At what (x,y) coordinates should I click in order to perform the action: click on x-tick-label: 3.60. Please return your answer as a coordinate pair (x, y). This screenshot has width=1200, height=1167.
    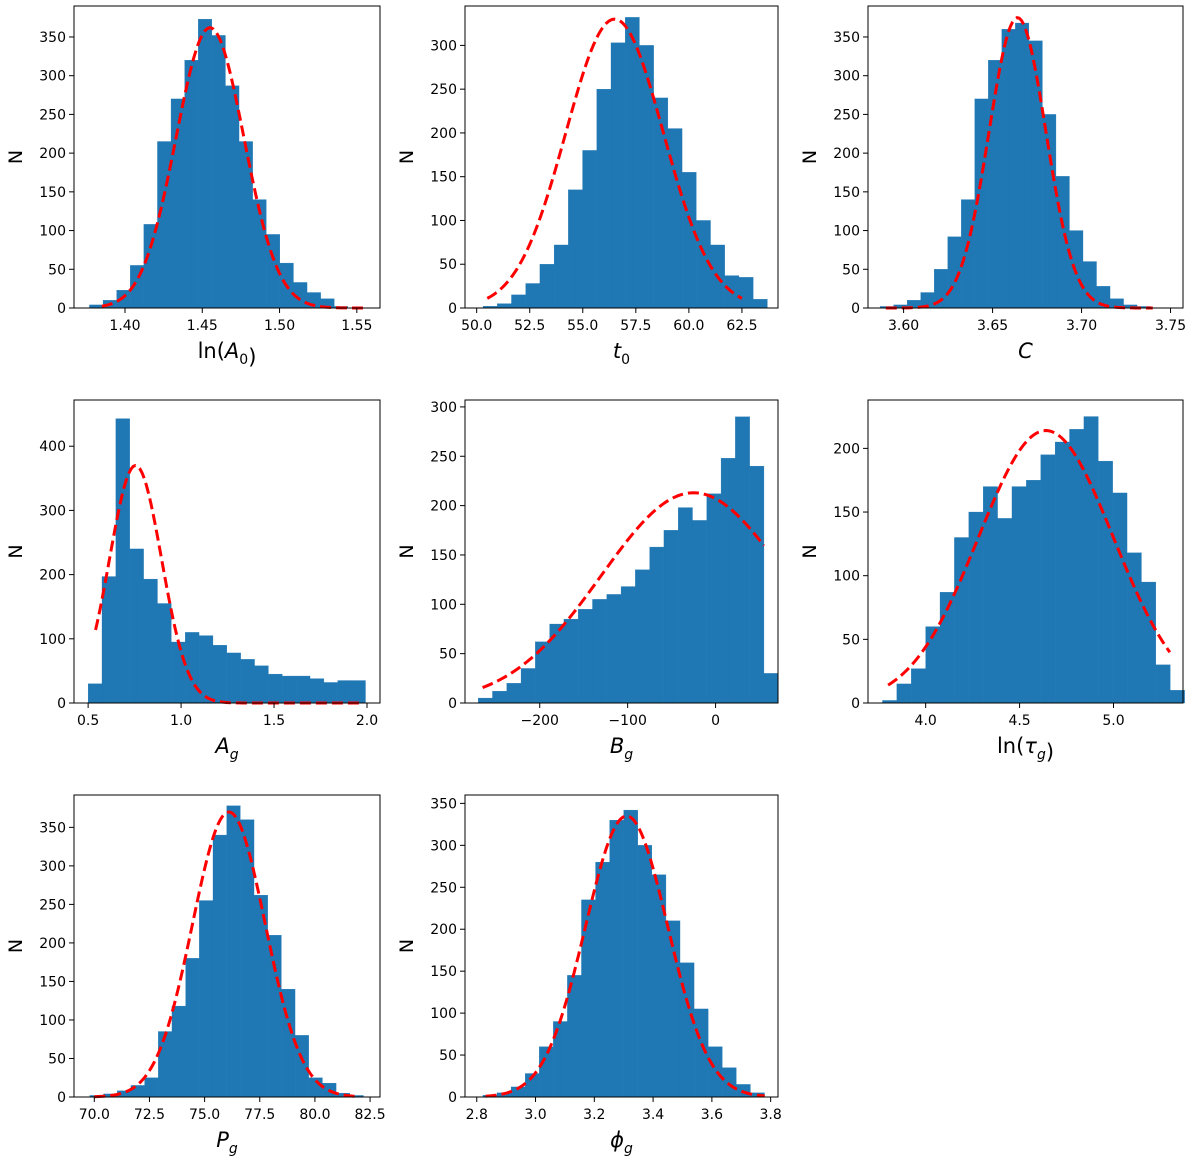
    Looking at the image, I should click on (903, 326).